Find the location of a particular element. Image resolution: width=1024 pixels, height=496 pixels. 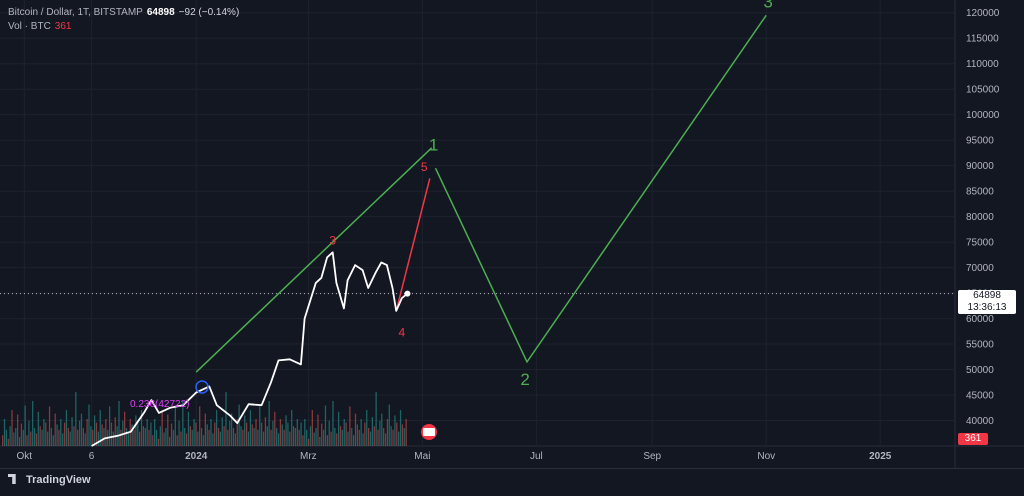

bar-countdown: 13:36:13 is located at coordinates (987, 307).